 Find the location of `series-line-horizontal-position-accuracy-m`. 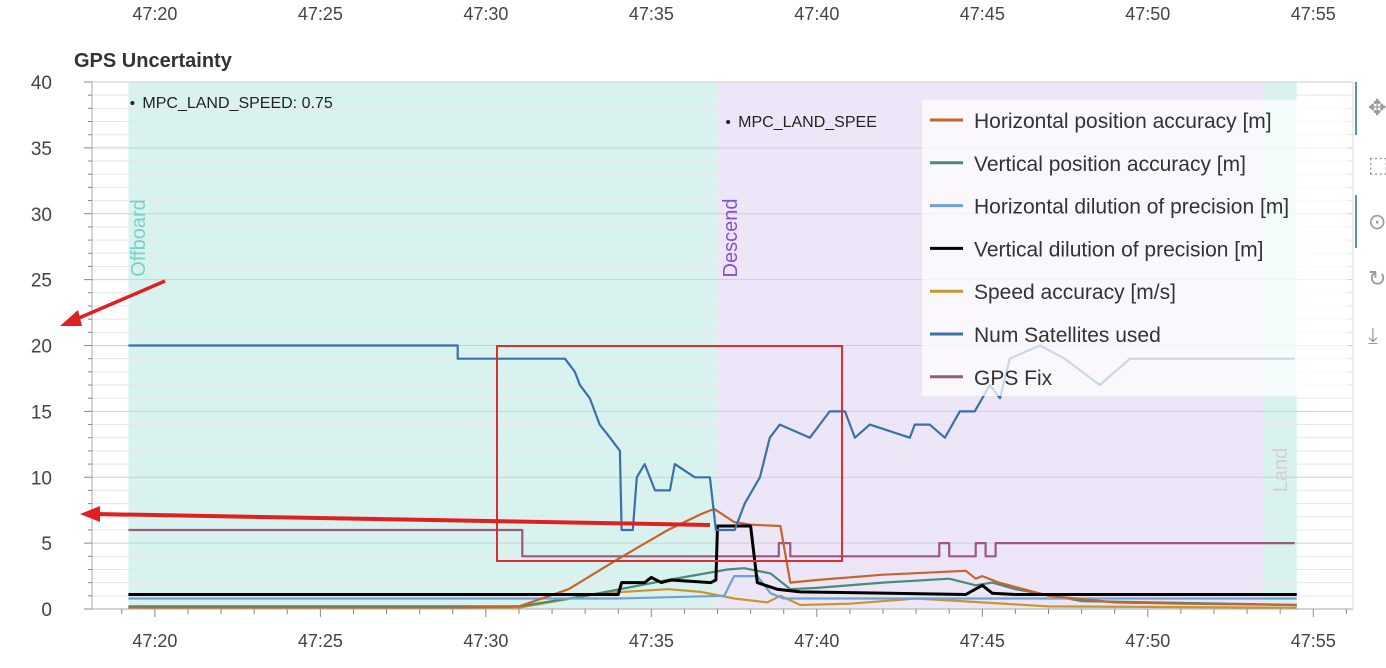

series-line-horizontal-position-accuracy-m is located at coordinates (712, 558).